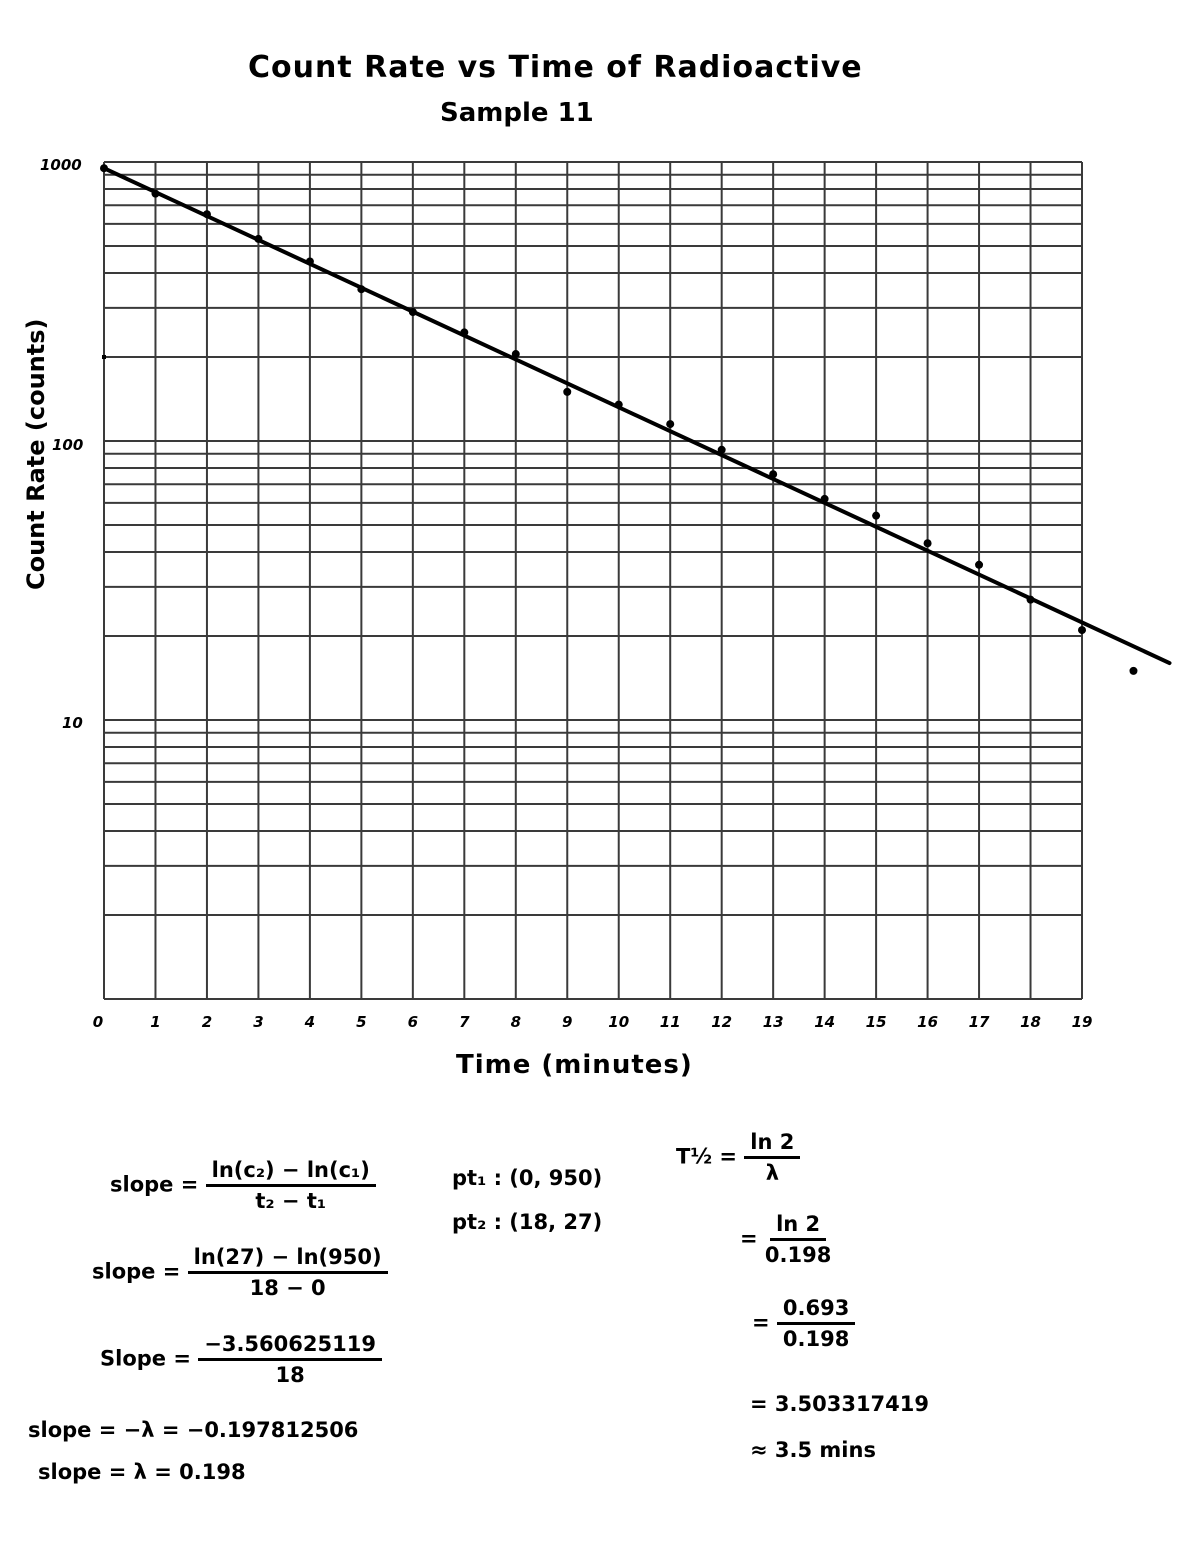 This screenshot has width=1200, height=1553. I want to click on y-tick-1000: 1000, so click(61, 165).